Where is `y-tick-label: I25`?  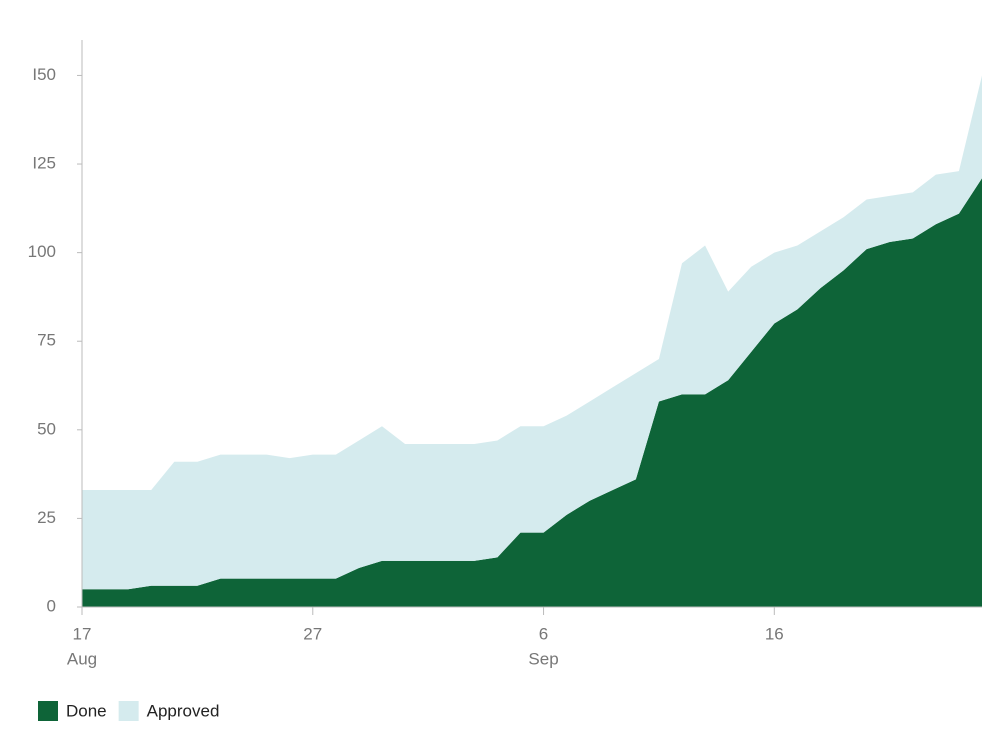
y-tick-label: I25 is located at coordinates (44, 163).